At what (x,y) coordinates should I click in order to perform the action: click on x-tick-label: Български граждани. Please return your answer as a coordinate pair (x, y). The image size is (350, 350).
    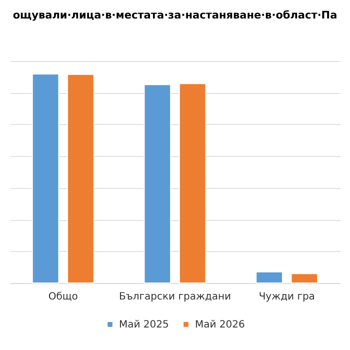
    Looking at the image, I should click on (175, 297).